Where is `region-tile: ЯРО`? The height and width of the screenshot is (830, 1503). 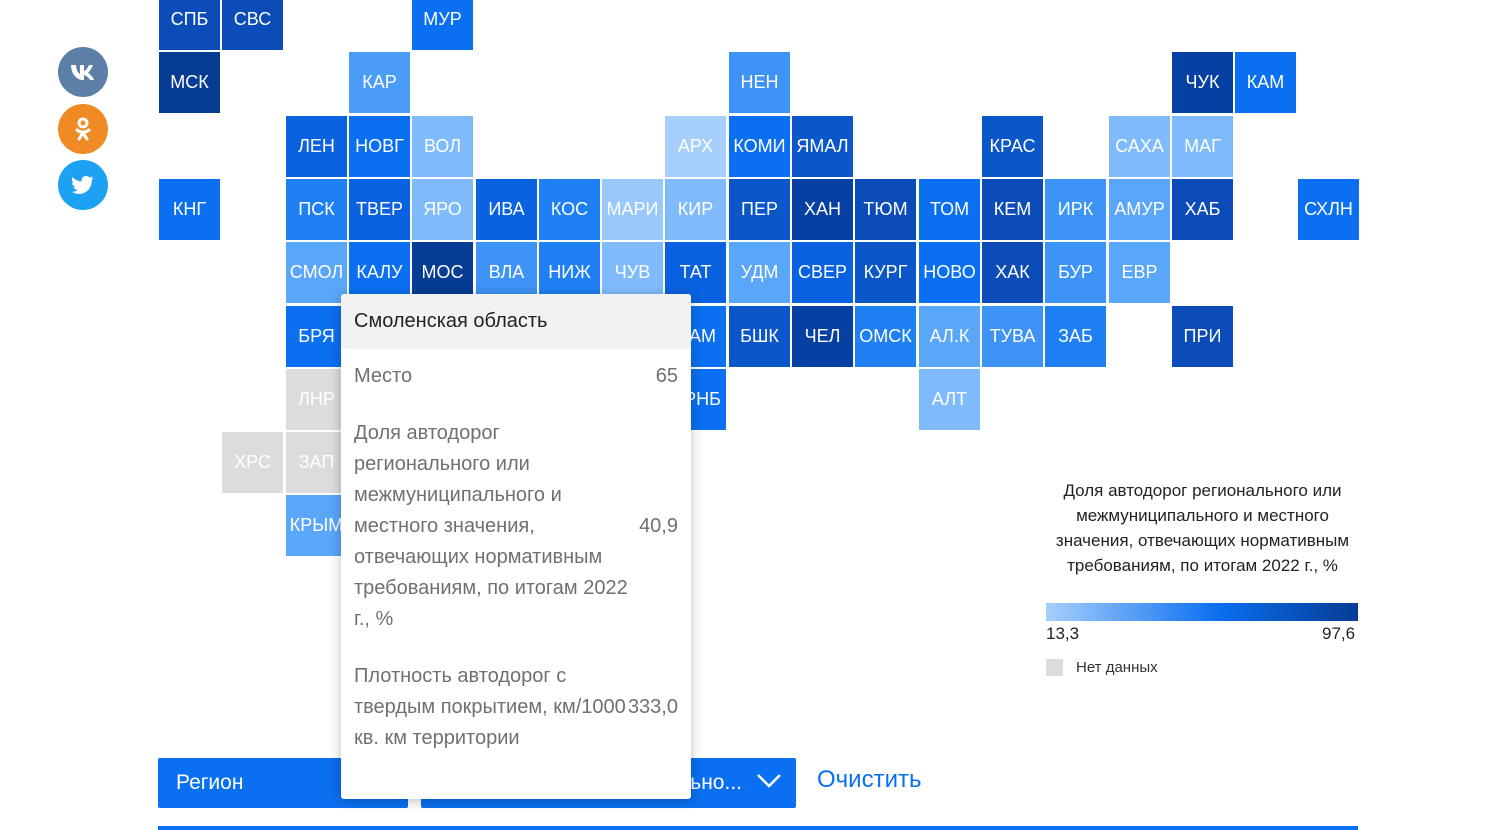 region-tile: ЯРО is located at coordinates (442, 209).